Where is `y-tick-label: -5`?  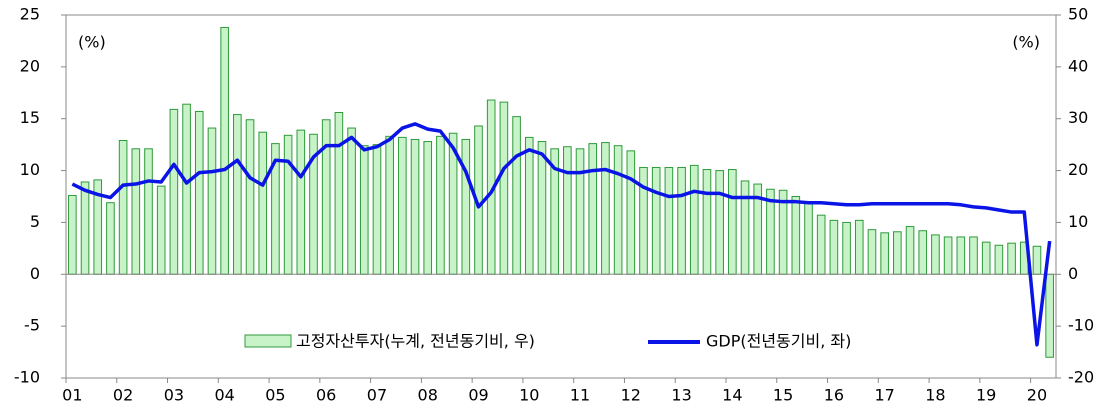
y-tick-label: -5 is located at coordinates (32, 325).